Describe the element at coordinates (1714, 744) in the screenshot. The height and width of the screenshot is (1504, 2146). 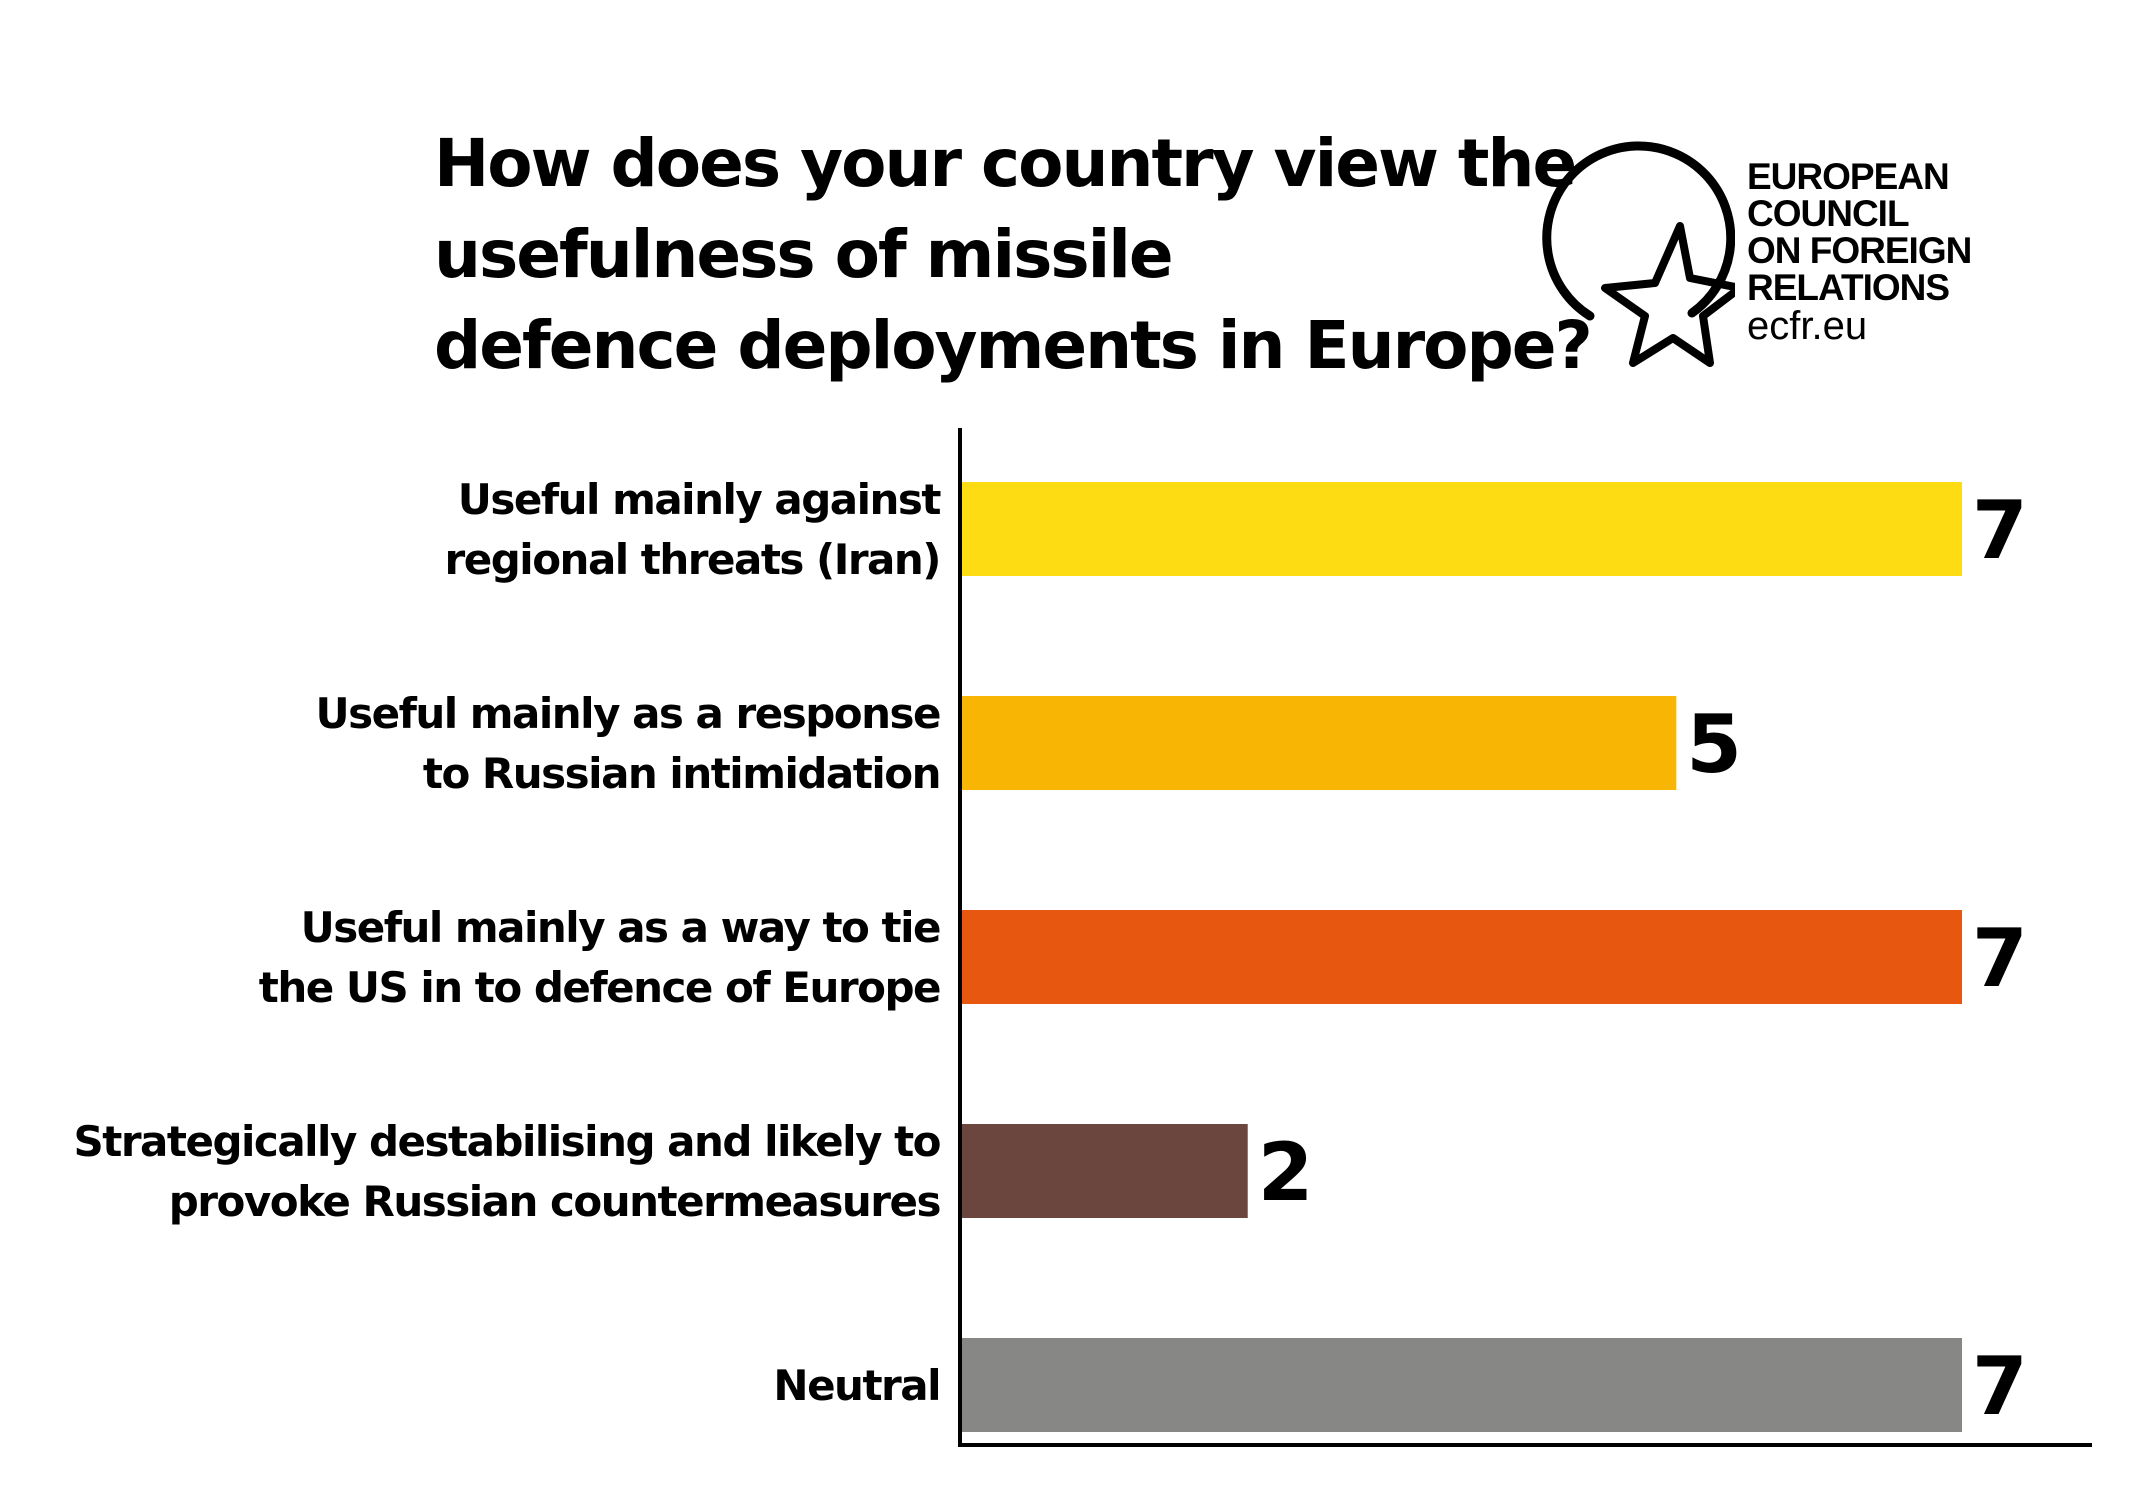
I see `value-label-2: 5` at that location.